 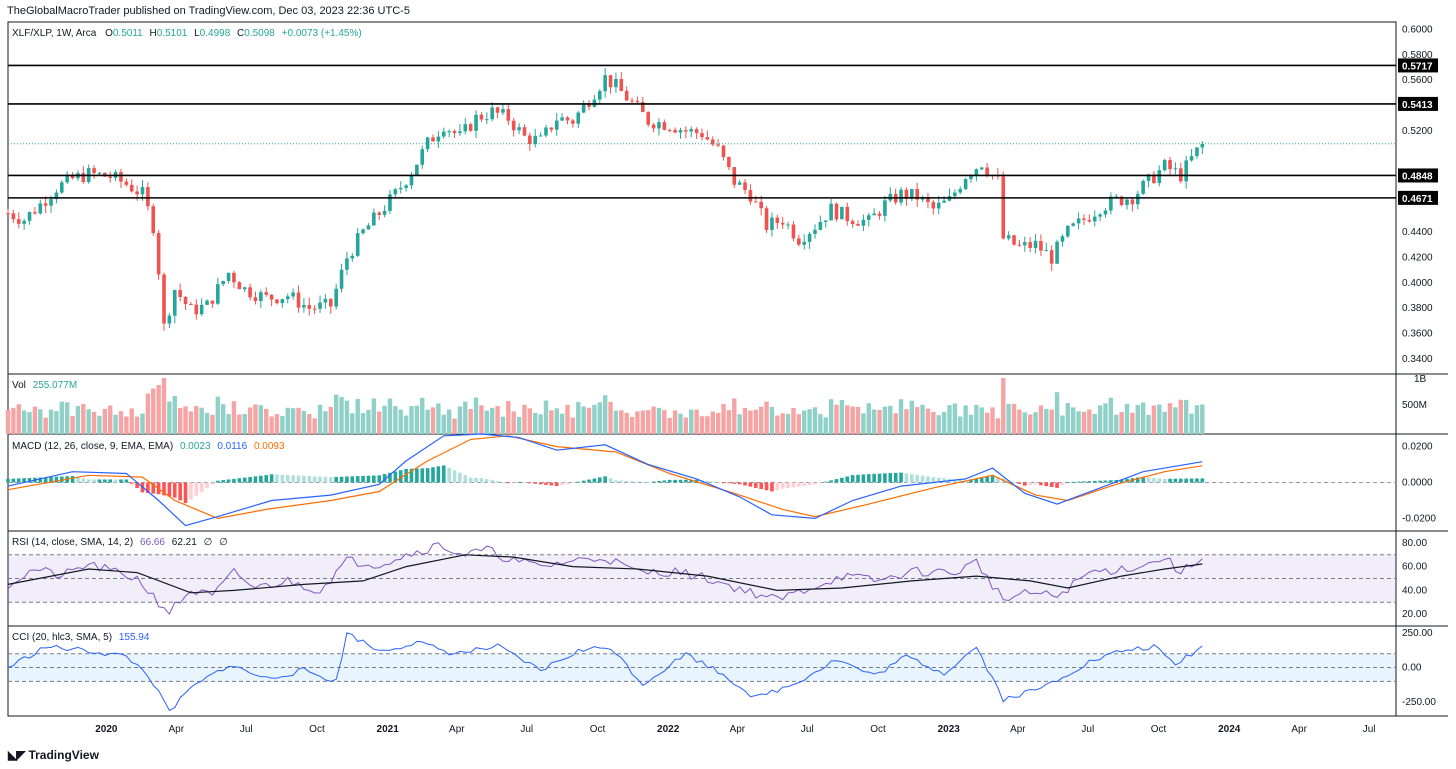 I want to click on tradingview-footer: ◣◤ TradingView, so click(x=53, y=755).